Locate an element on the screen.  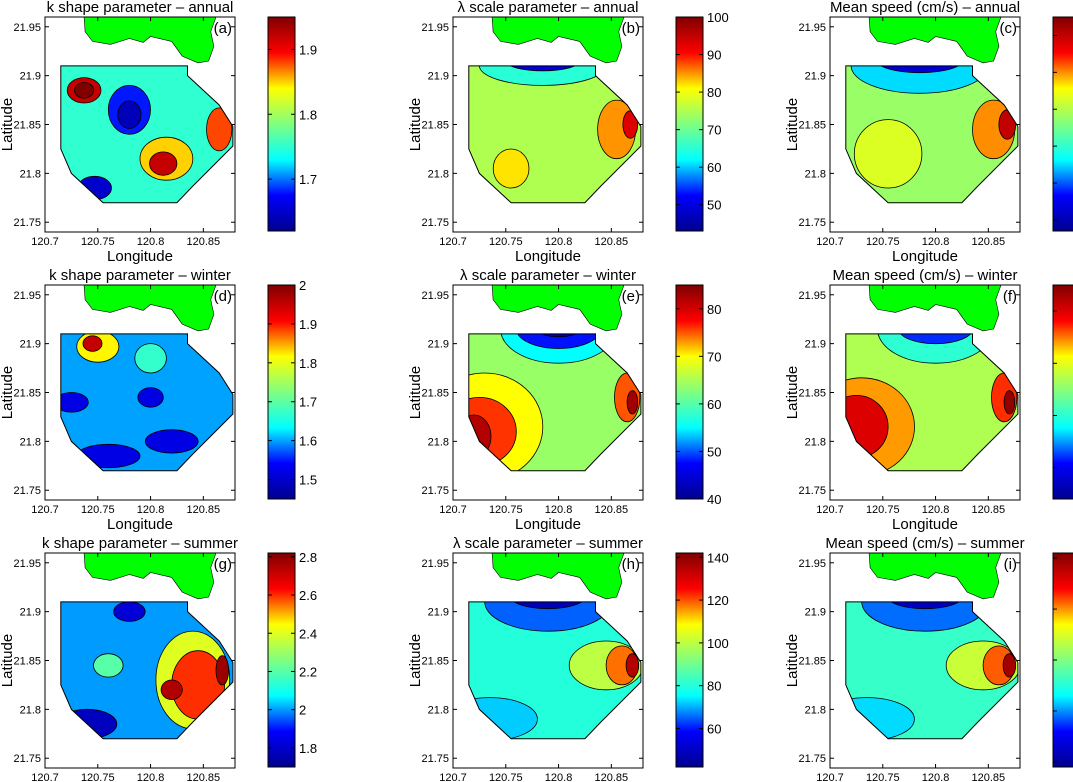
panel-label: (f) is located at coordinates (1010, 296).